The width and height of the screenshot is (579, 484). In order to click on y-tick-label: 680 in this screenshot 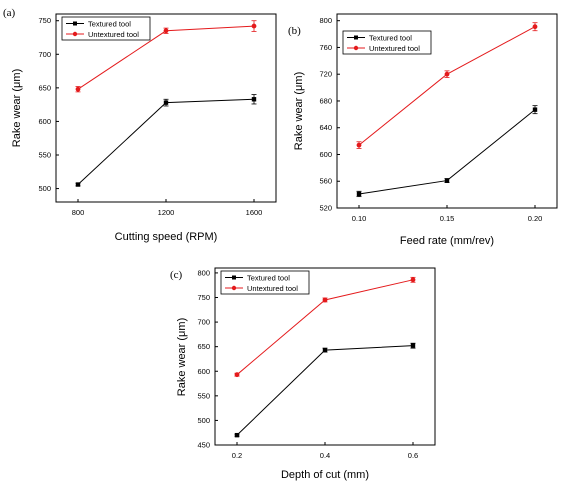, I will do `click(325, 100)`.